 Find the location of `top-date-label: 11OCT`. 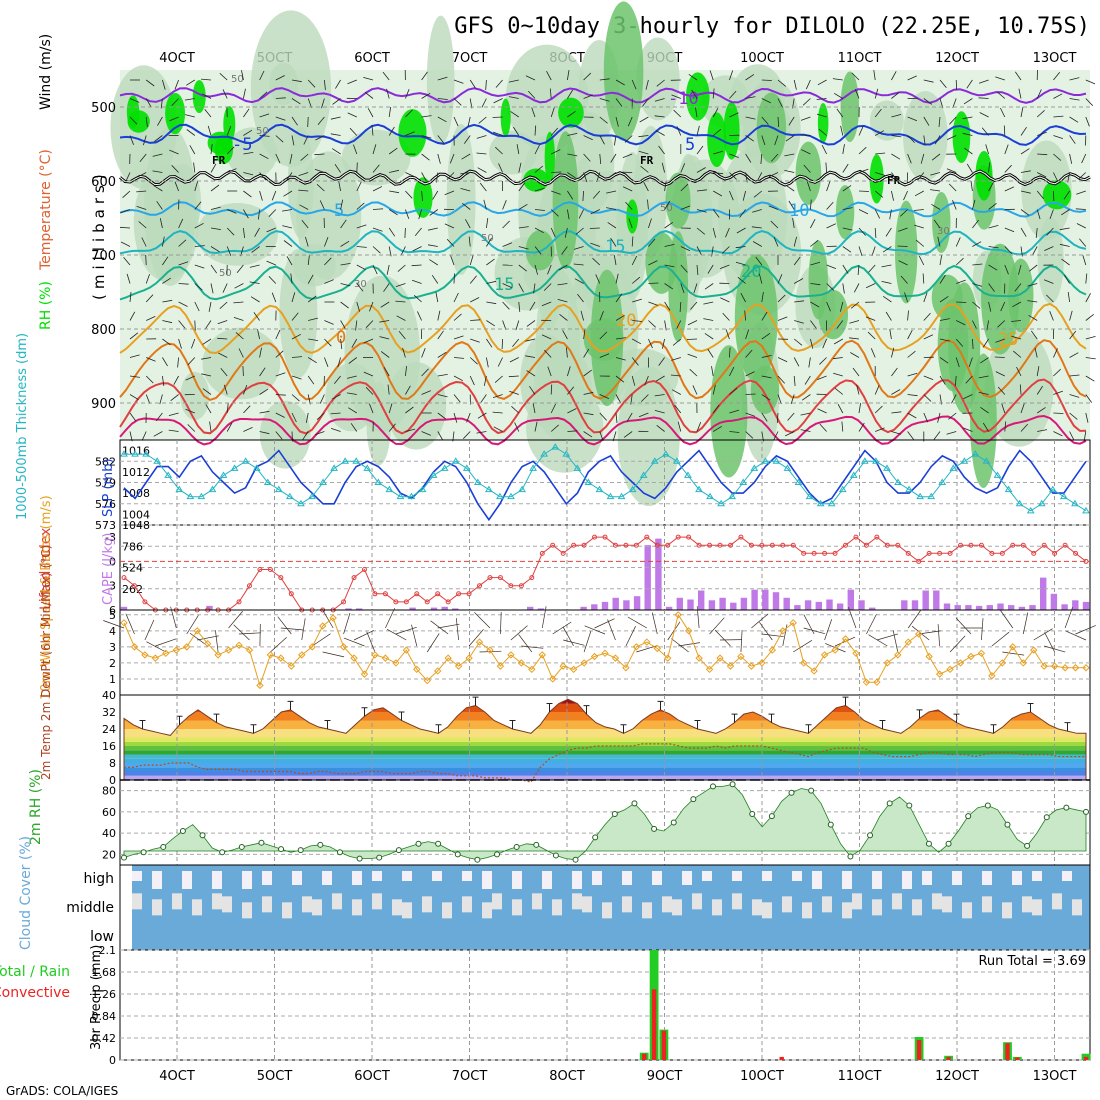

top-date-label: 11OCT is located at coordinates (860, 58).